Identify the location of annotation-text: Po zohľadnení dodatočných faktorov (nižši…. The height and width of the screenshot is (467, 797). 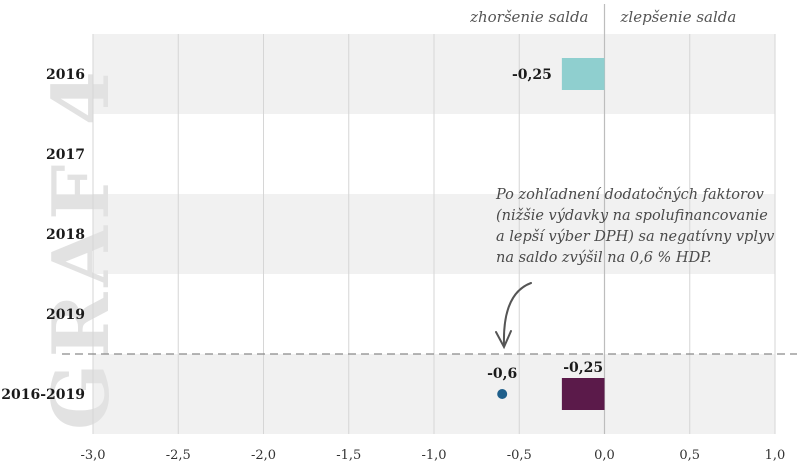
(635, 226).